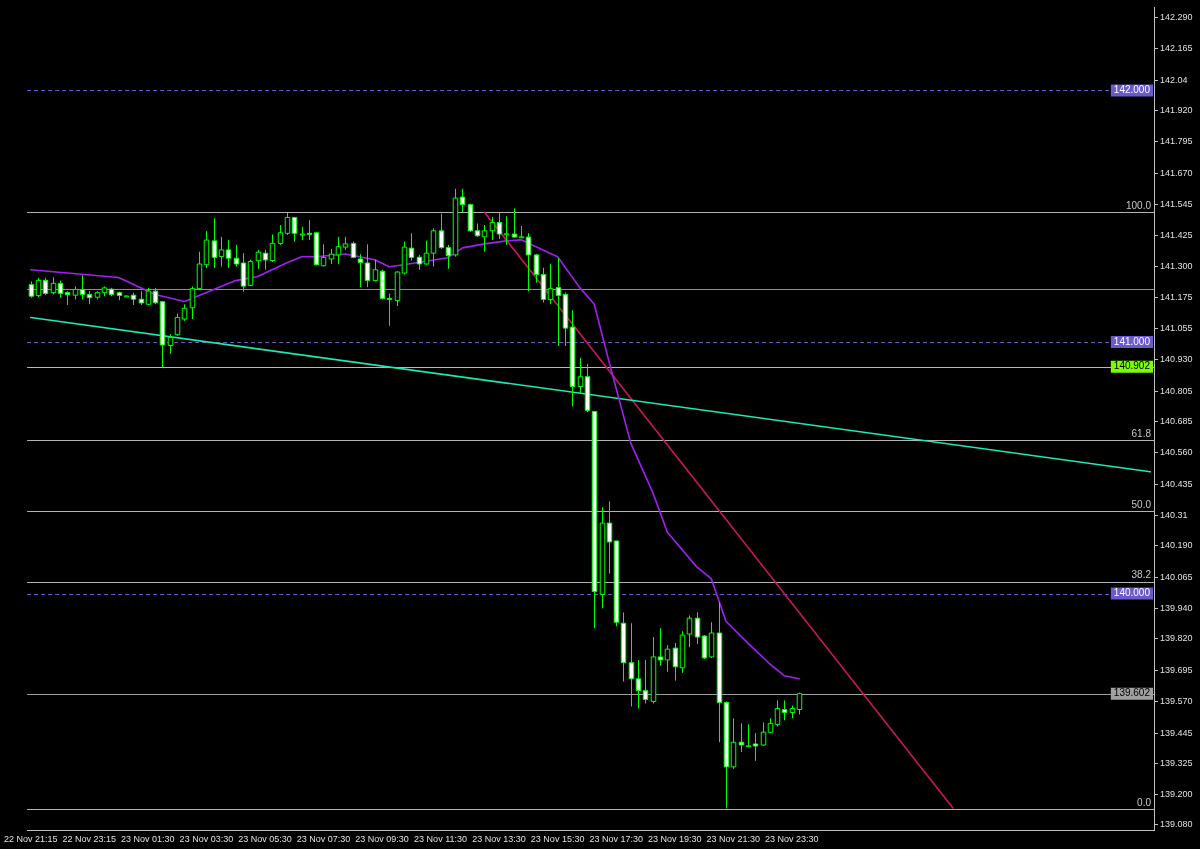  Describe the element at coordinates (265, 838) in the screenshot. I see `x-tick-label: 23 Nov 05:30` at that location.